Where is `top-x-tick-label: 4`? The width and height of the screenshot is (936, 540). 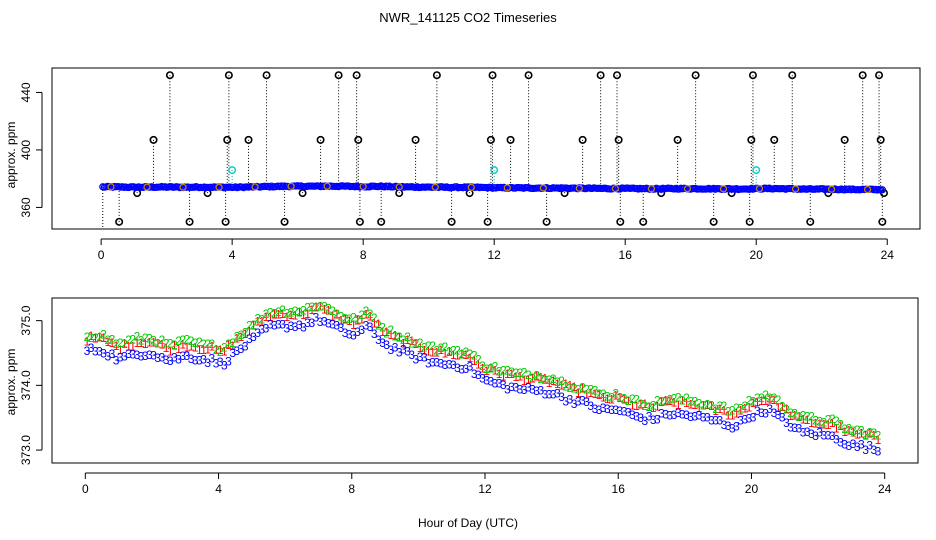
top-x-tick-label: 4 is located at coordinates (232, 255).